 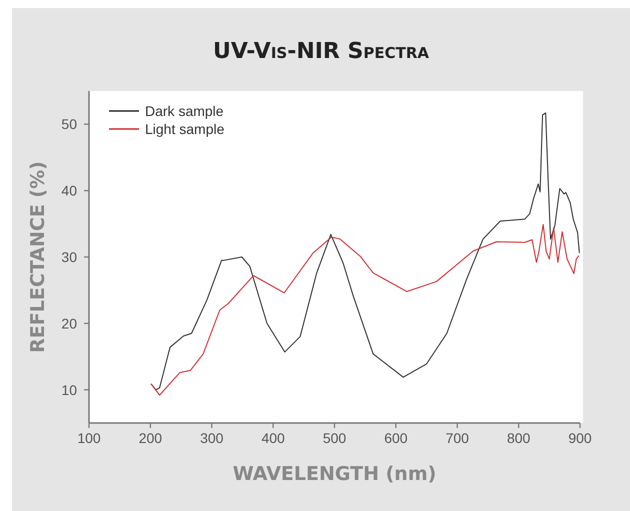 What do you see at coordinates (518, 438) in the screenshot?
I see `x-tick-label: 800` at bounding box center [518, 438].